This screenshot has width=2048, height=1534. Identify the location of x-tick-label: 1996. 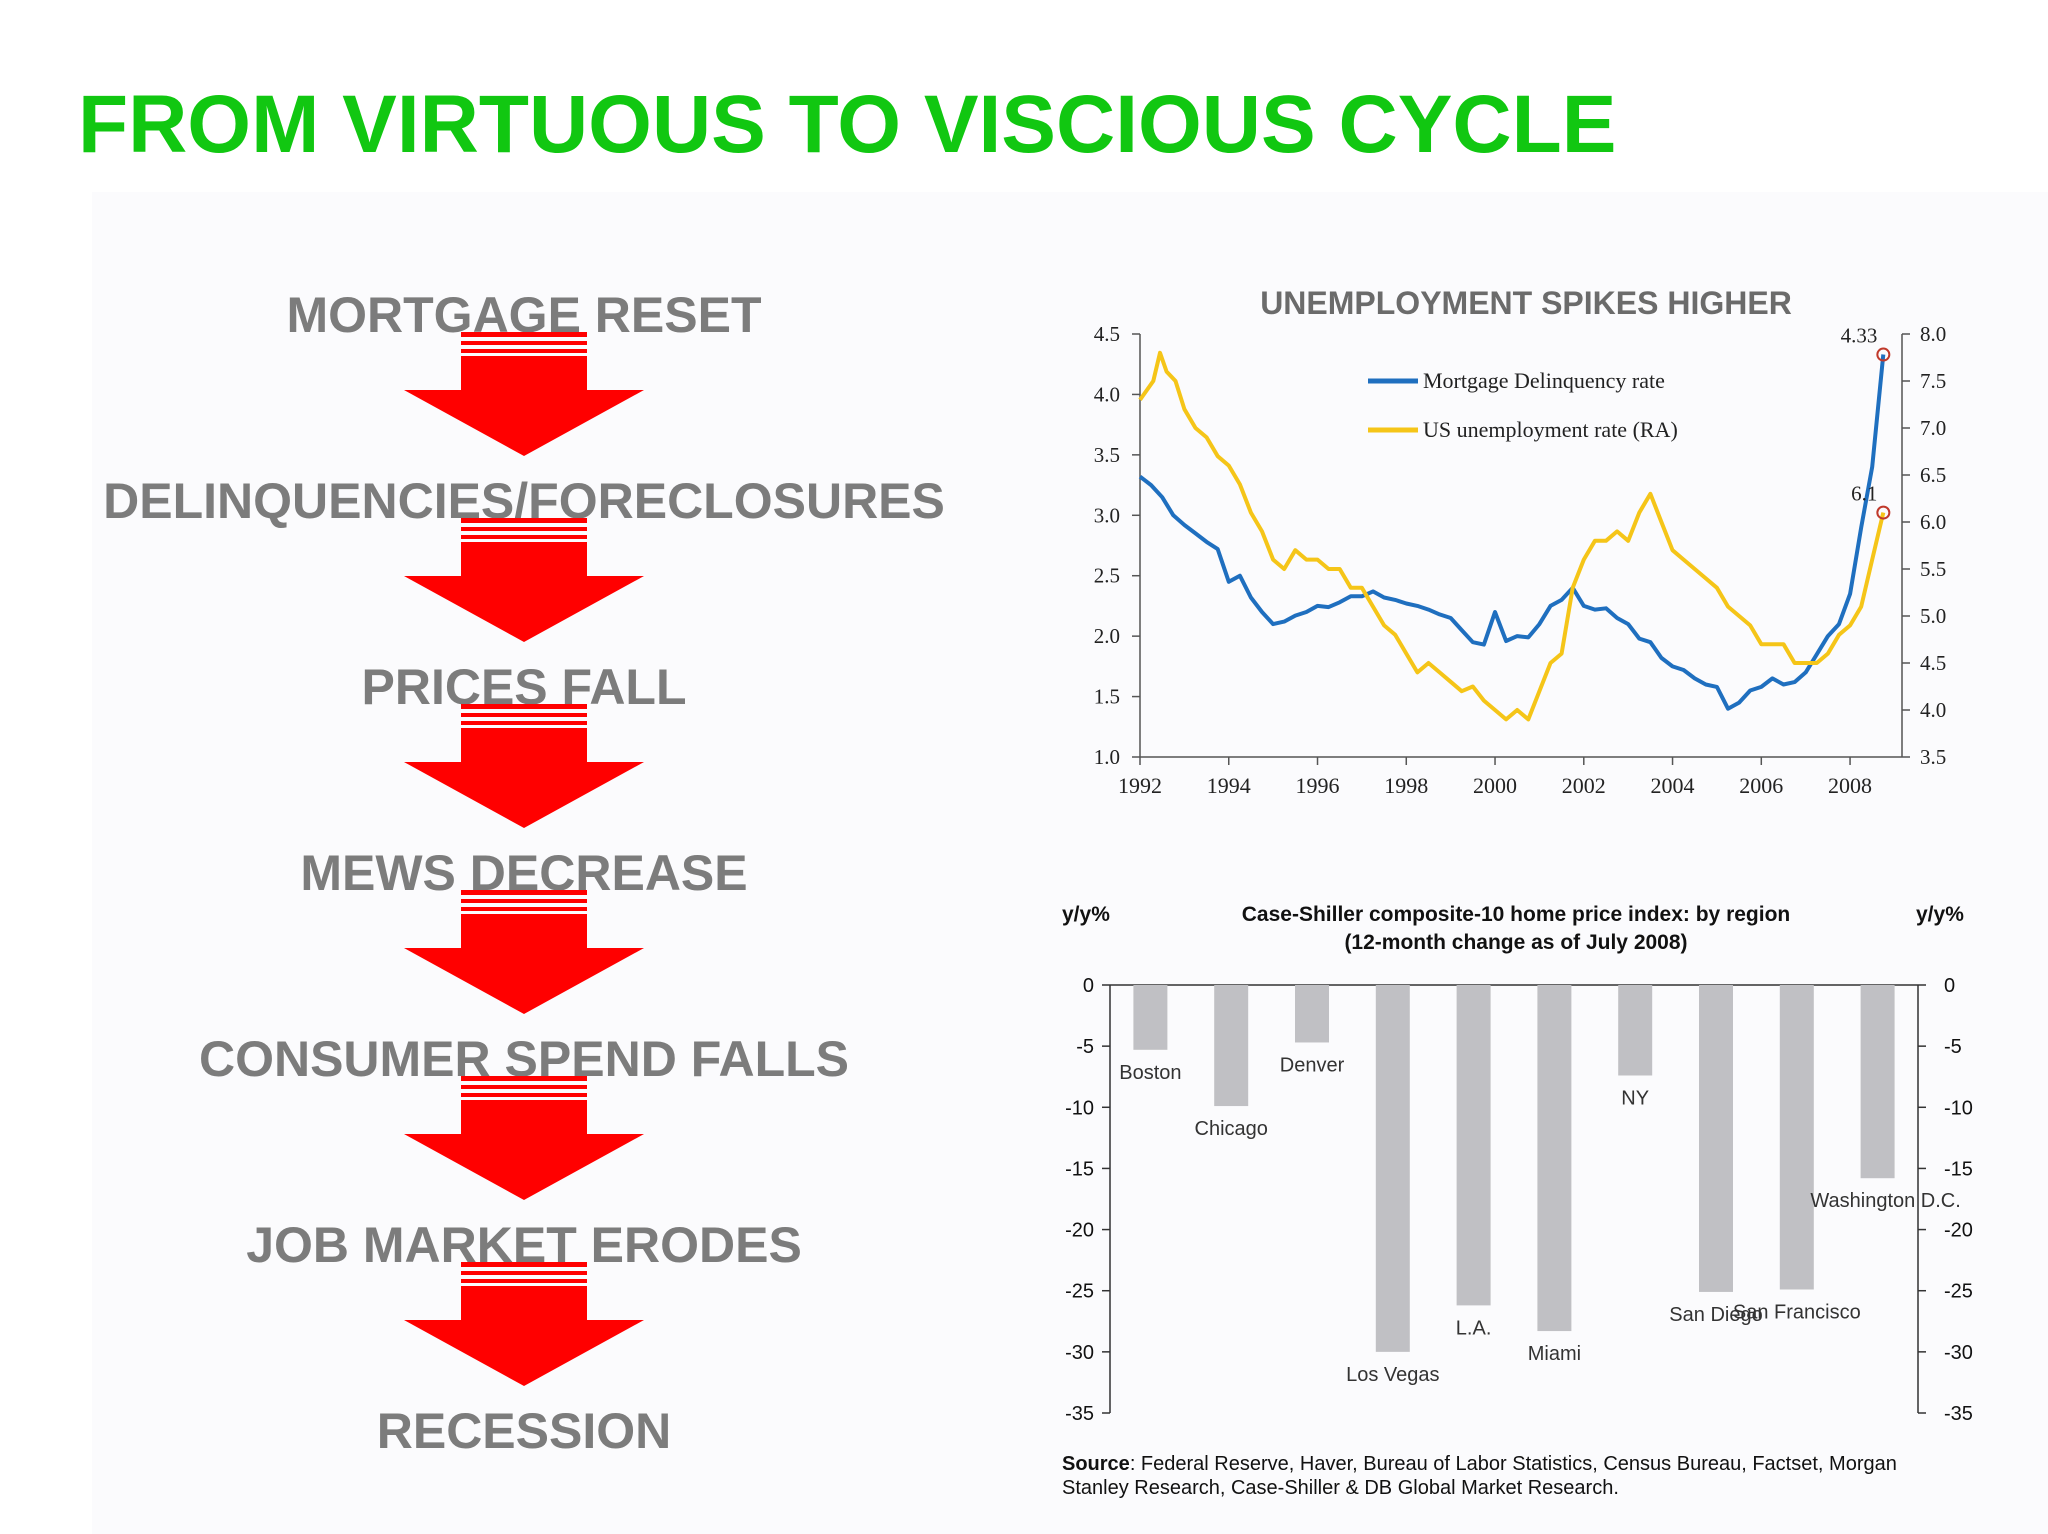
(1318, 785).